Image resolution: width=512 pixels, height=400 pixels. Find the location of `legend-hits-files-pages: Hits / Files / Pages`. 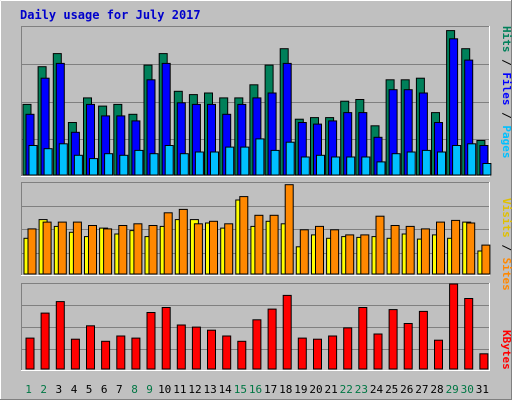

legend-hits-files-pages: Hits / Files / Pages is located at coordinates (506, 92).